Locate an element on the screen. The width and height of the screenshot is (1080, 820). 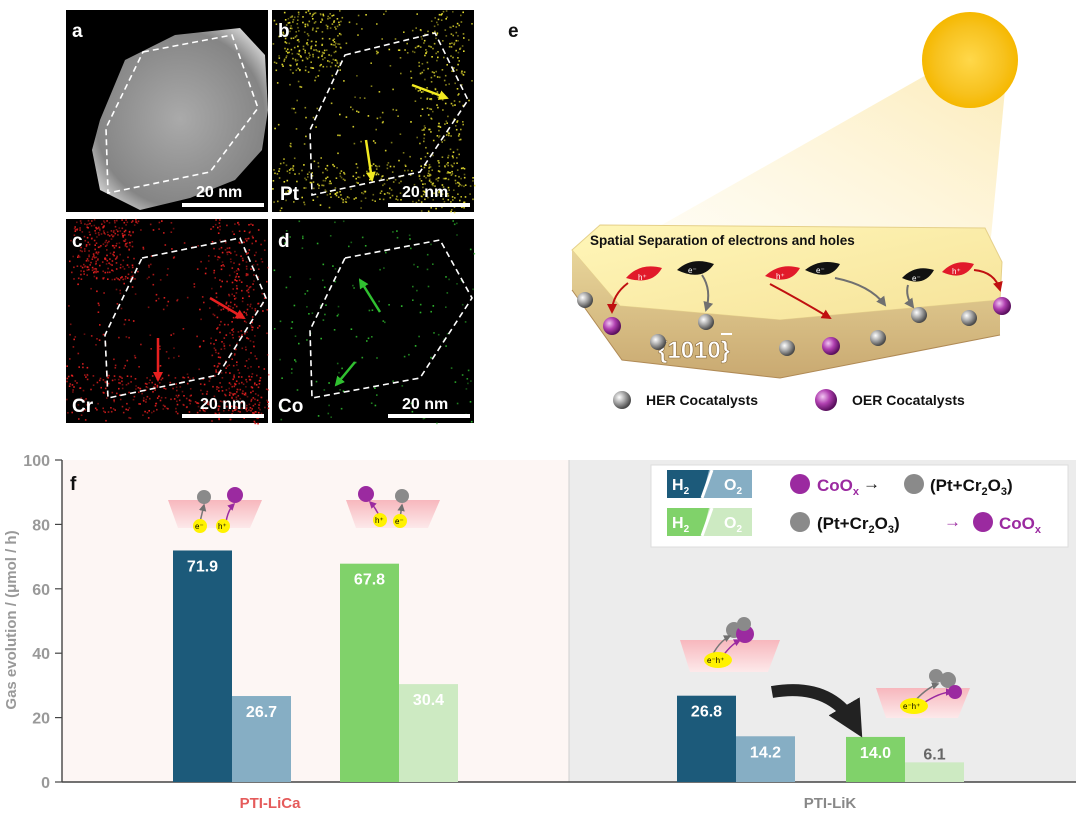
scale-label-c: 20 nm is located at coordinates (223, 404).